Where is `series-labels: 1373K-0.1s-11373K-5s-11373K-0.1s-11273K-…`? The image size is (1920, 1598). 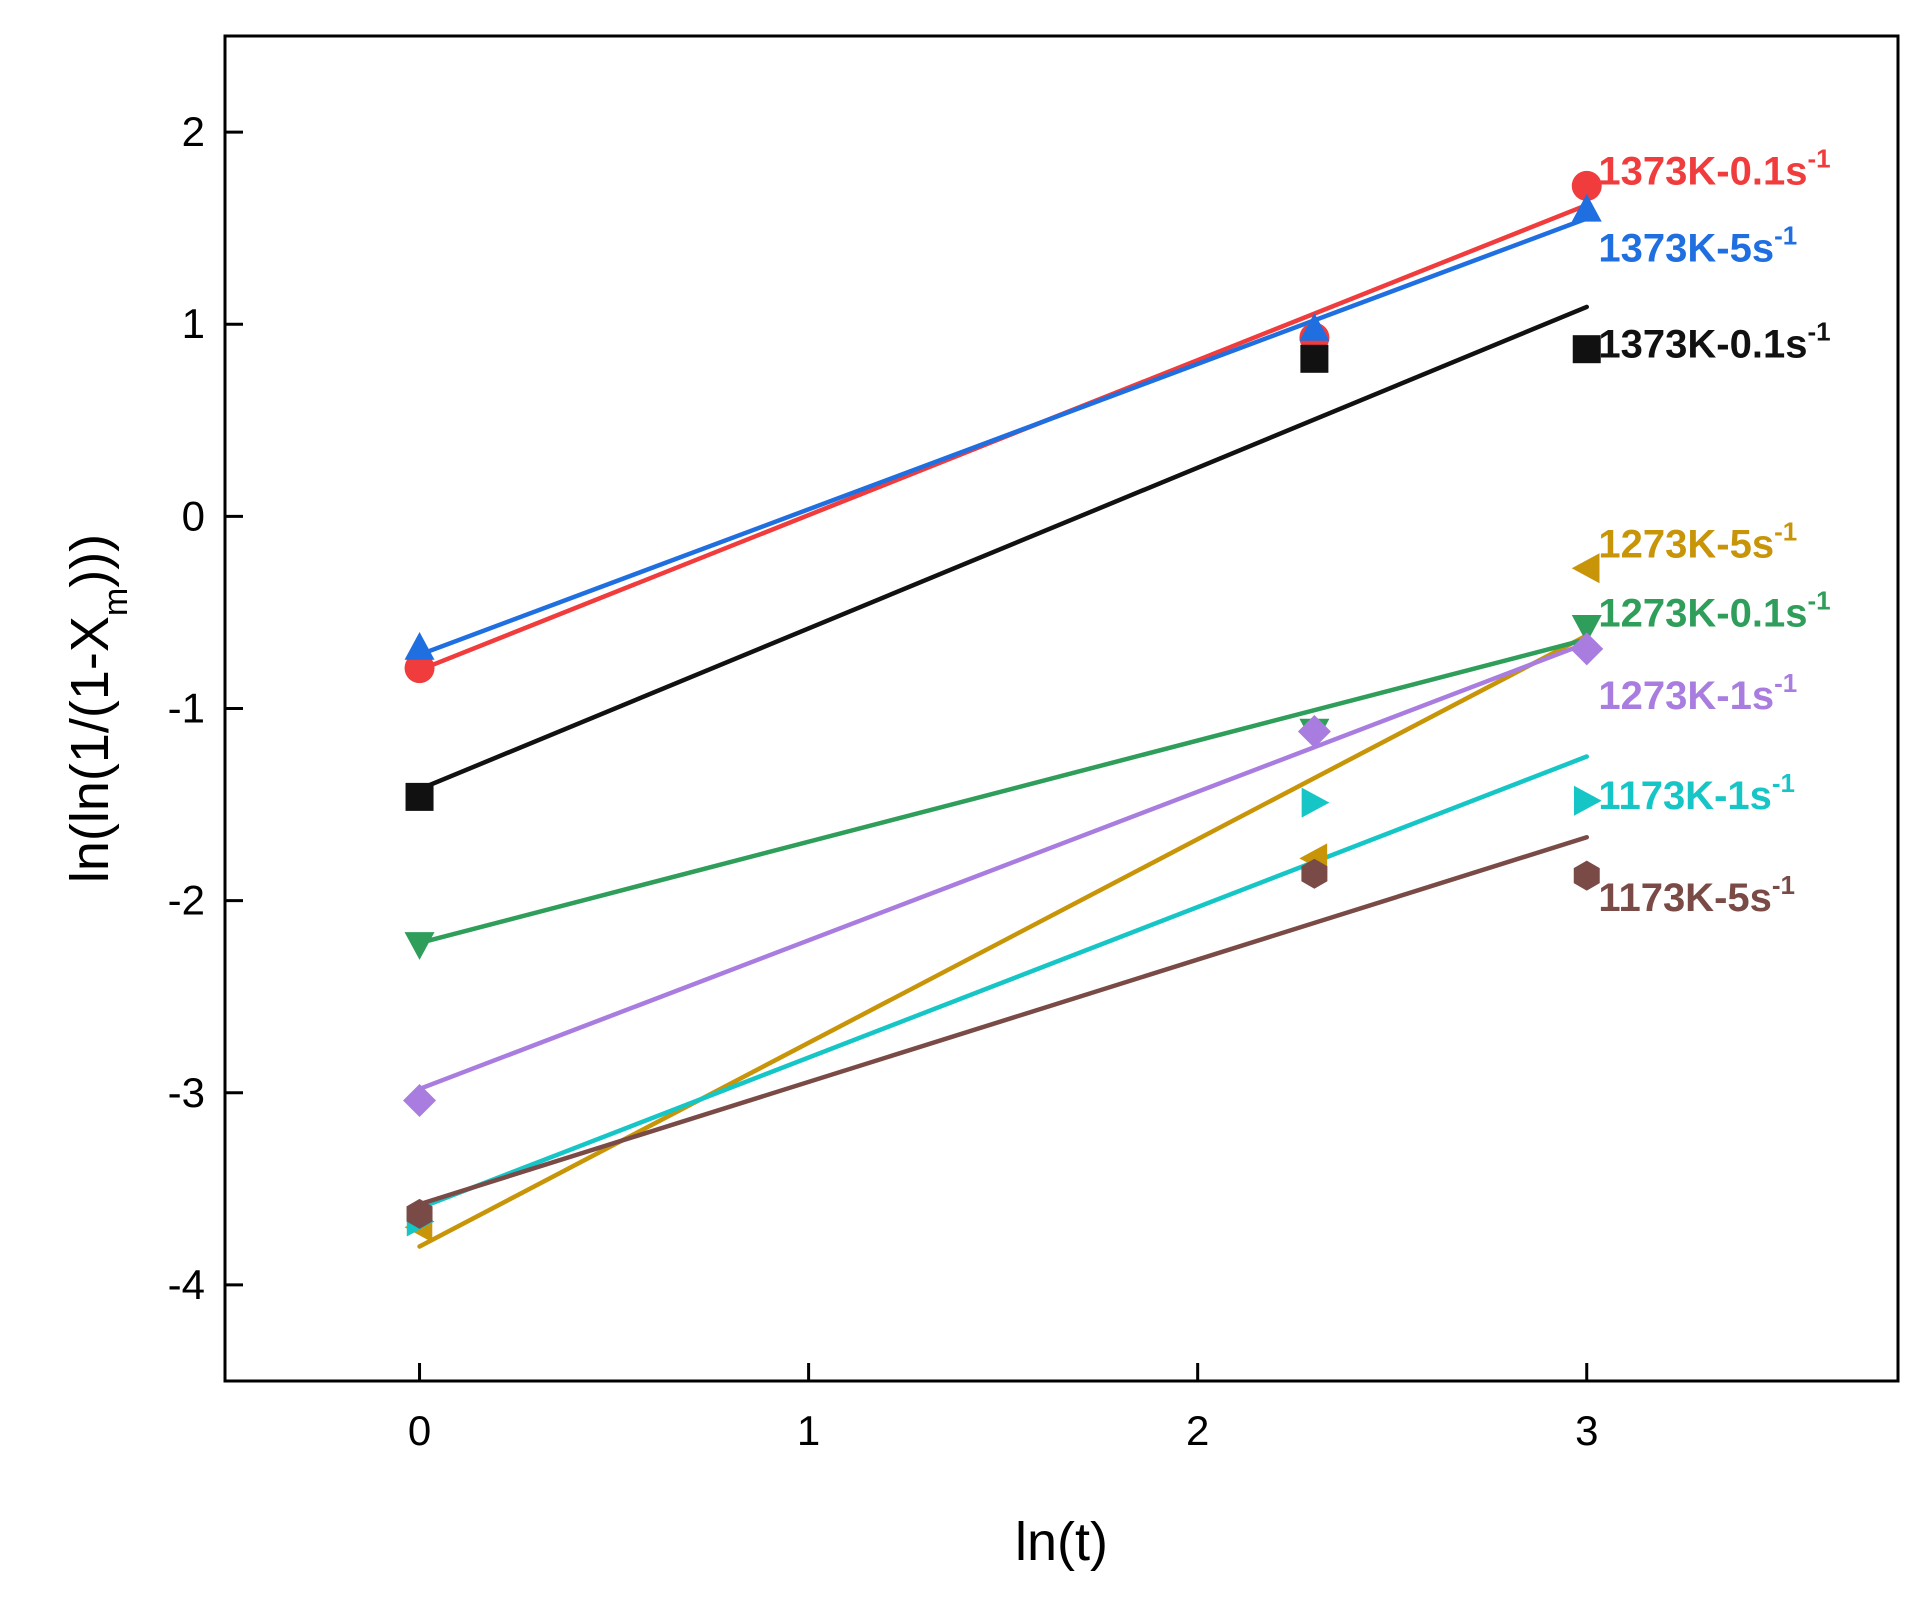 series-labels: 1373K-0.1s-11373K-5s-11373K-0.1s-11273K-… is located at coordinates (1714, 532).